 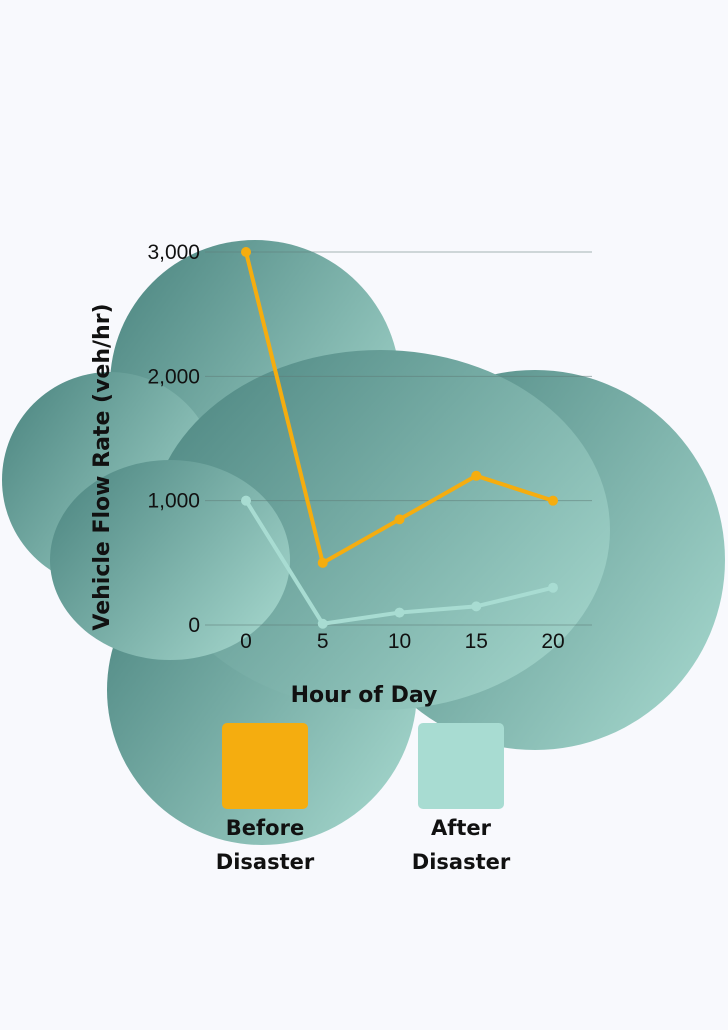 What do you see at coordinates (265, 845) in the screenshot?
I see `legend-label-before: Before Disaster` at bounding box center [265, 845].